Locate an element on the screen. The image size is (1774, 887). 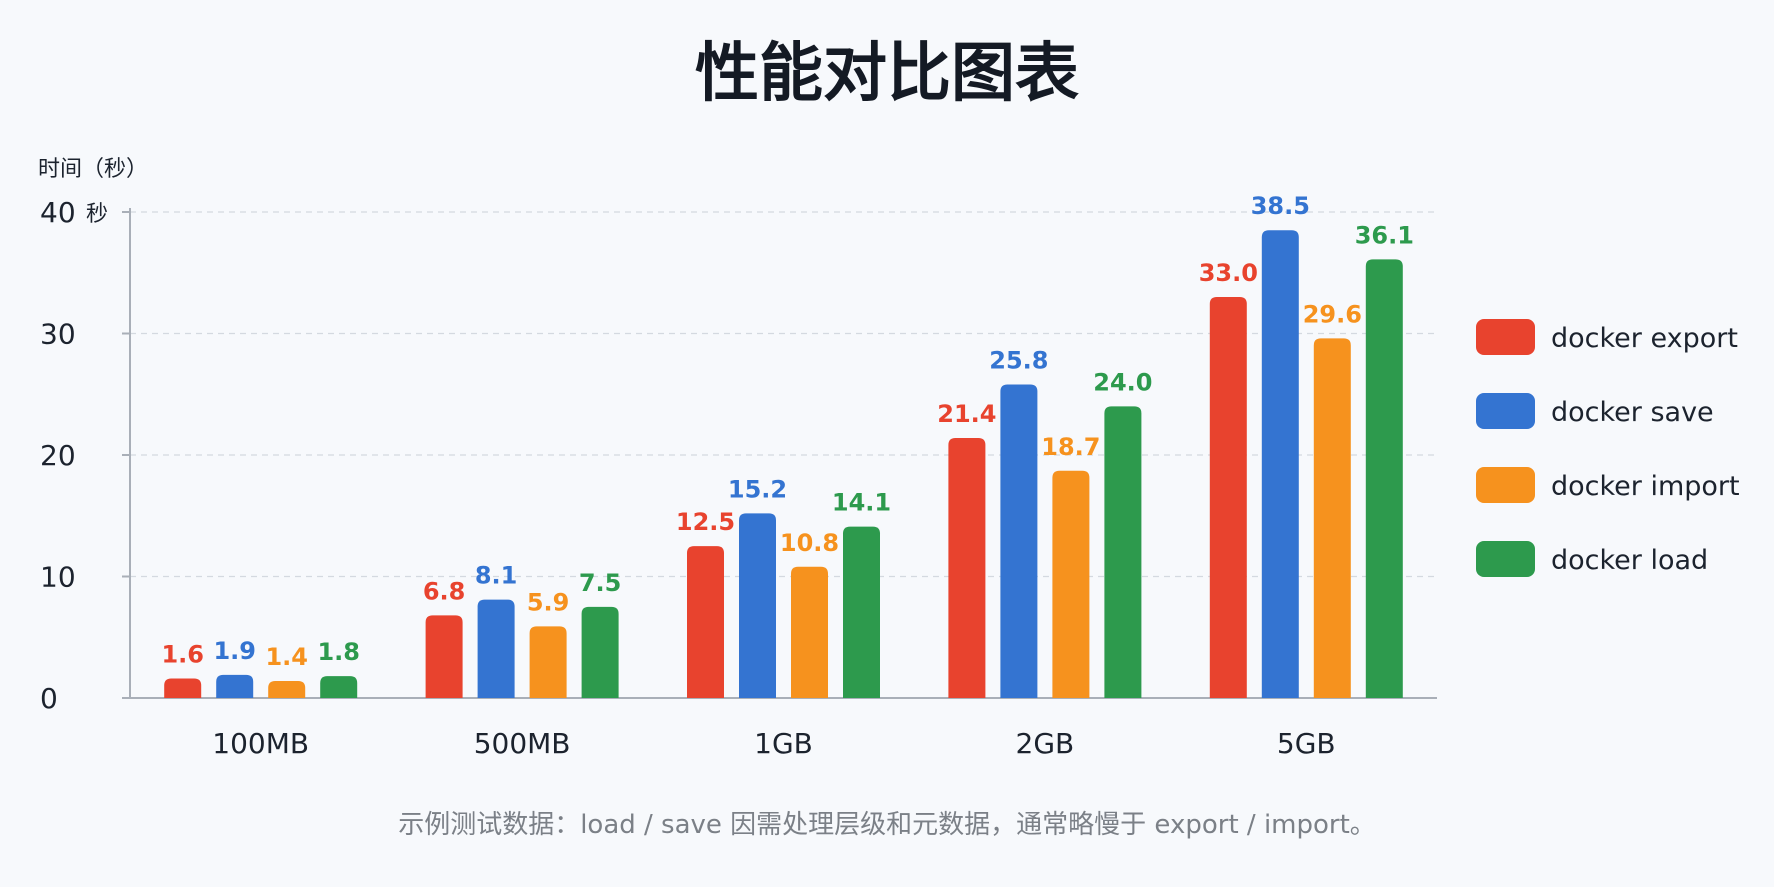
value-label: 15.2 is located at coordinates (757, 489).